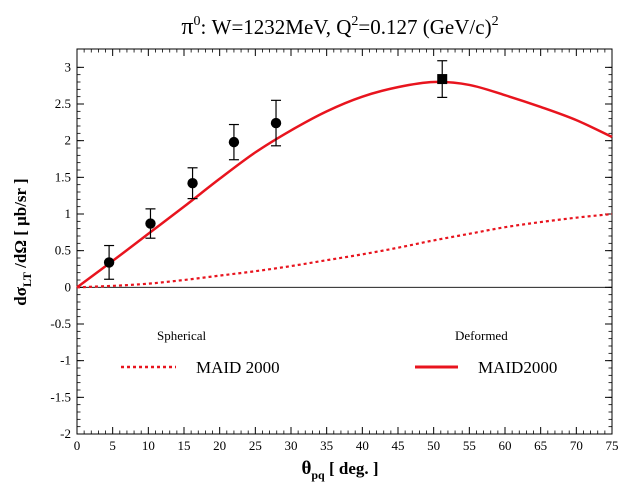 The height and width of the screenshot is (491, 622). Describe the element at coordinates (495, 21) in the screenshot. I see `title-suffix-sup: 2` at that location.